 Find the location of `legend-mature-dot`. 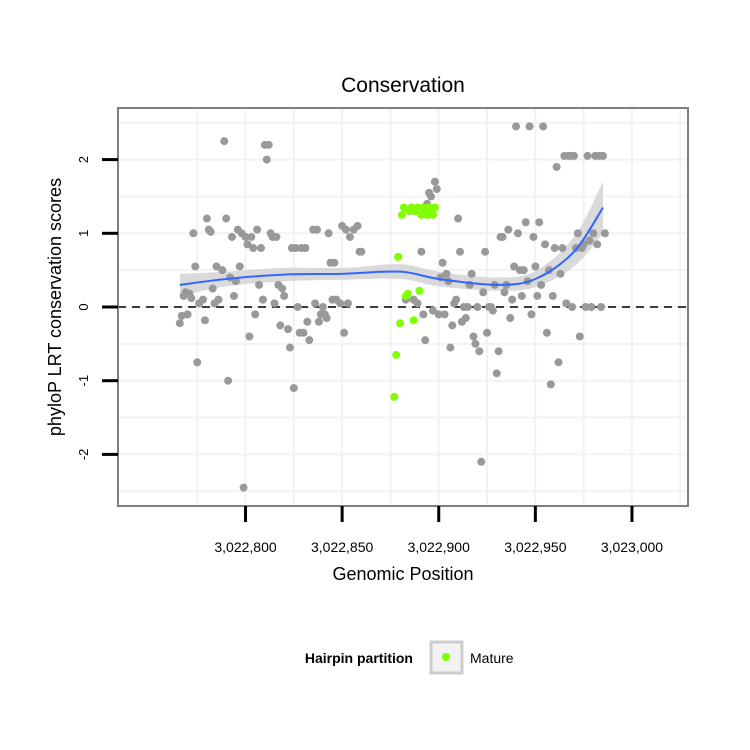

legend-mature-dot is located at coordinates (446, 657).